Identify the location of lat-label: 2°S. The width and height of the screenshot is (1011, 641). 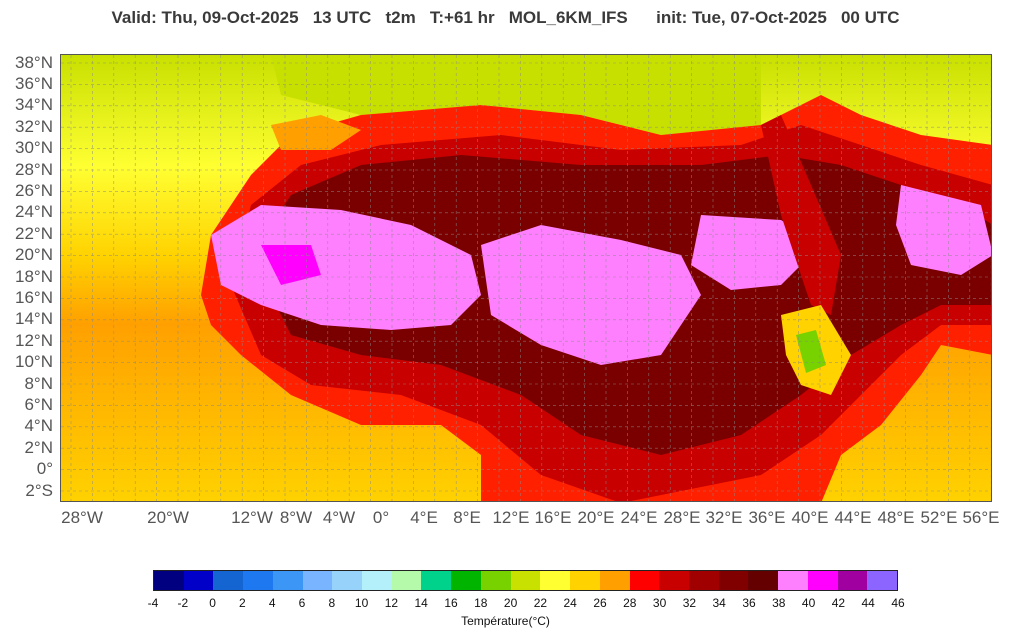
(39, 490).